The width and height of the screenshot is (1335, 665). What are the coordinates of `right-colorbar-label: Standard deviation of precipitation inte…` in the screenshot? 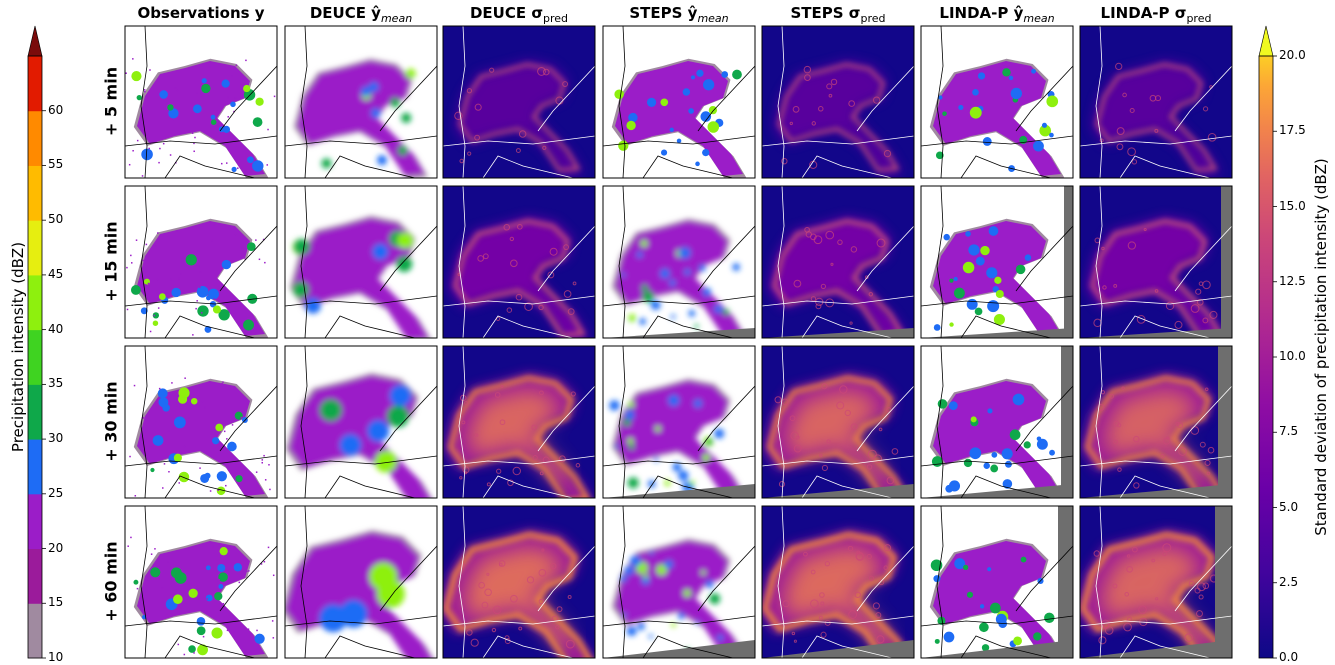 It's located at (1321, 347).